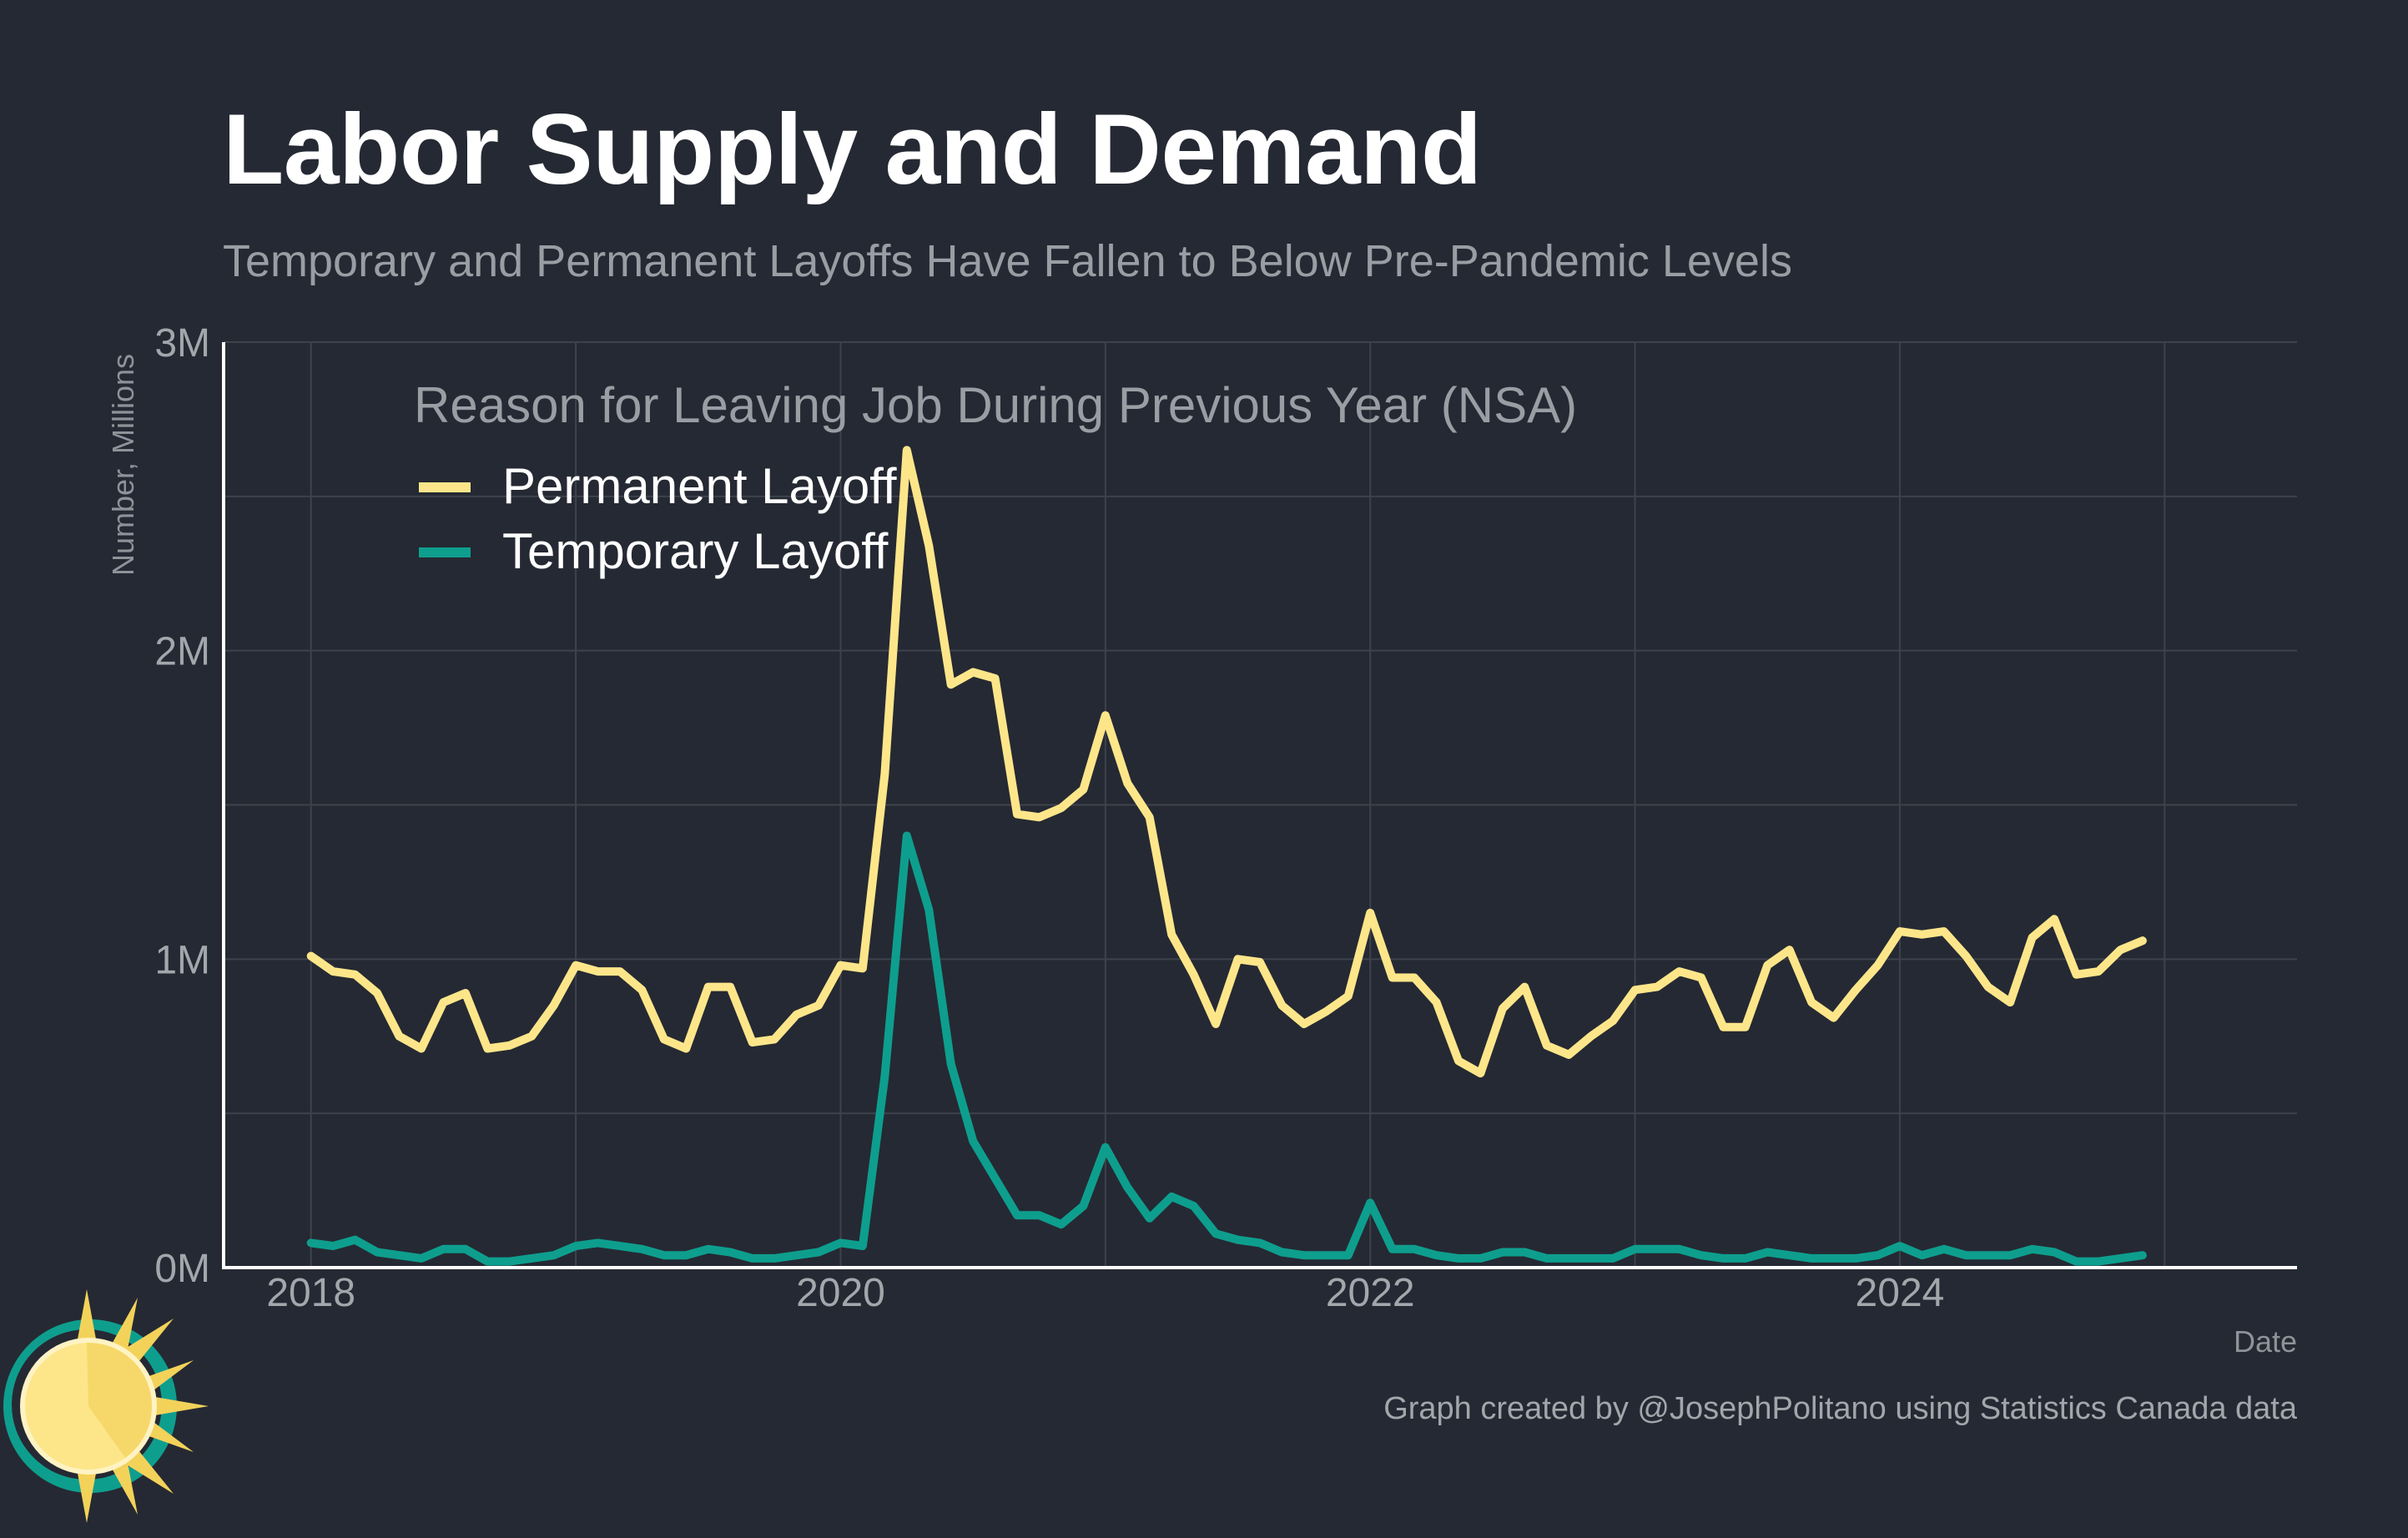 The height and width of the screenshot is (1538, 2408). What do you see at coordinates (182, 652) in the screenshot?
I see `y-tick-label: 2M` at bounding box center [182, 652].